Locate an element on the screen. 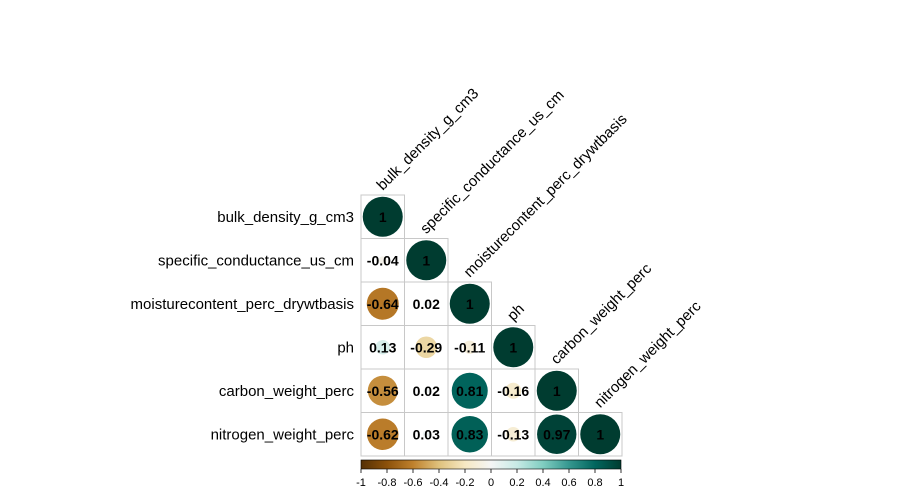 Image resolution: width=900 pixels, height=500 pixels. colorbar-tick-label: -0.6 is located at coordinates (413, 483).